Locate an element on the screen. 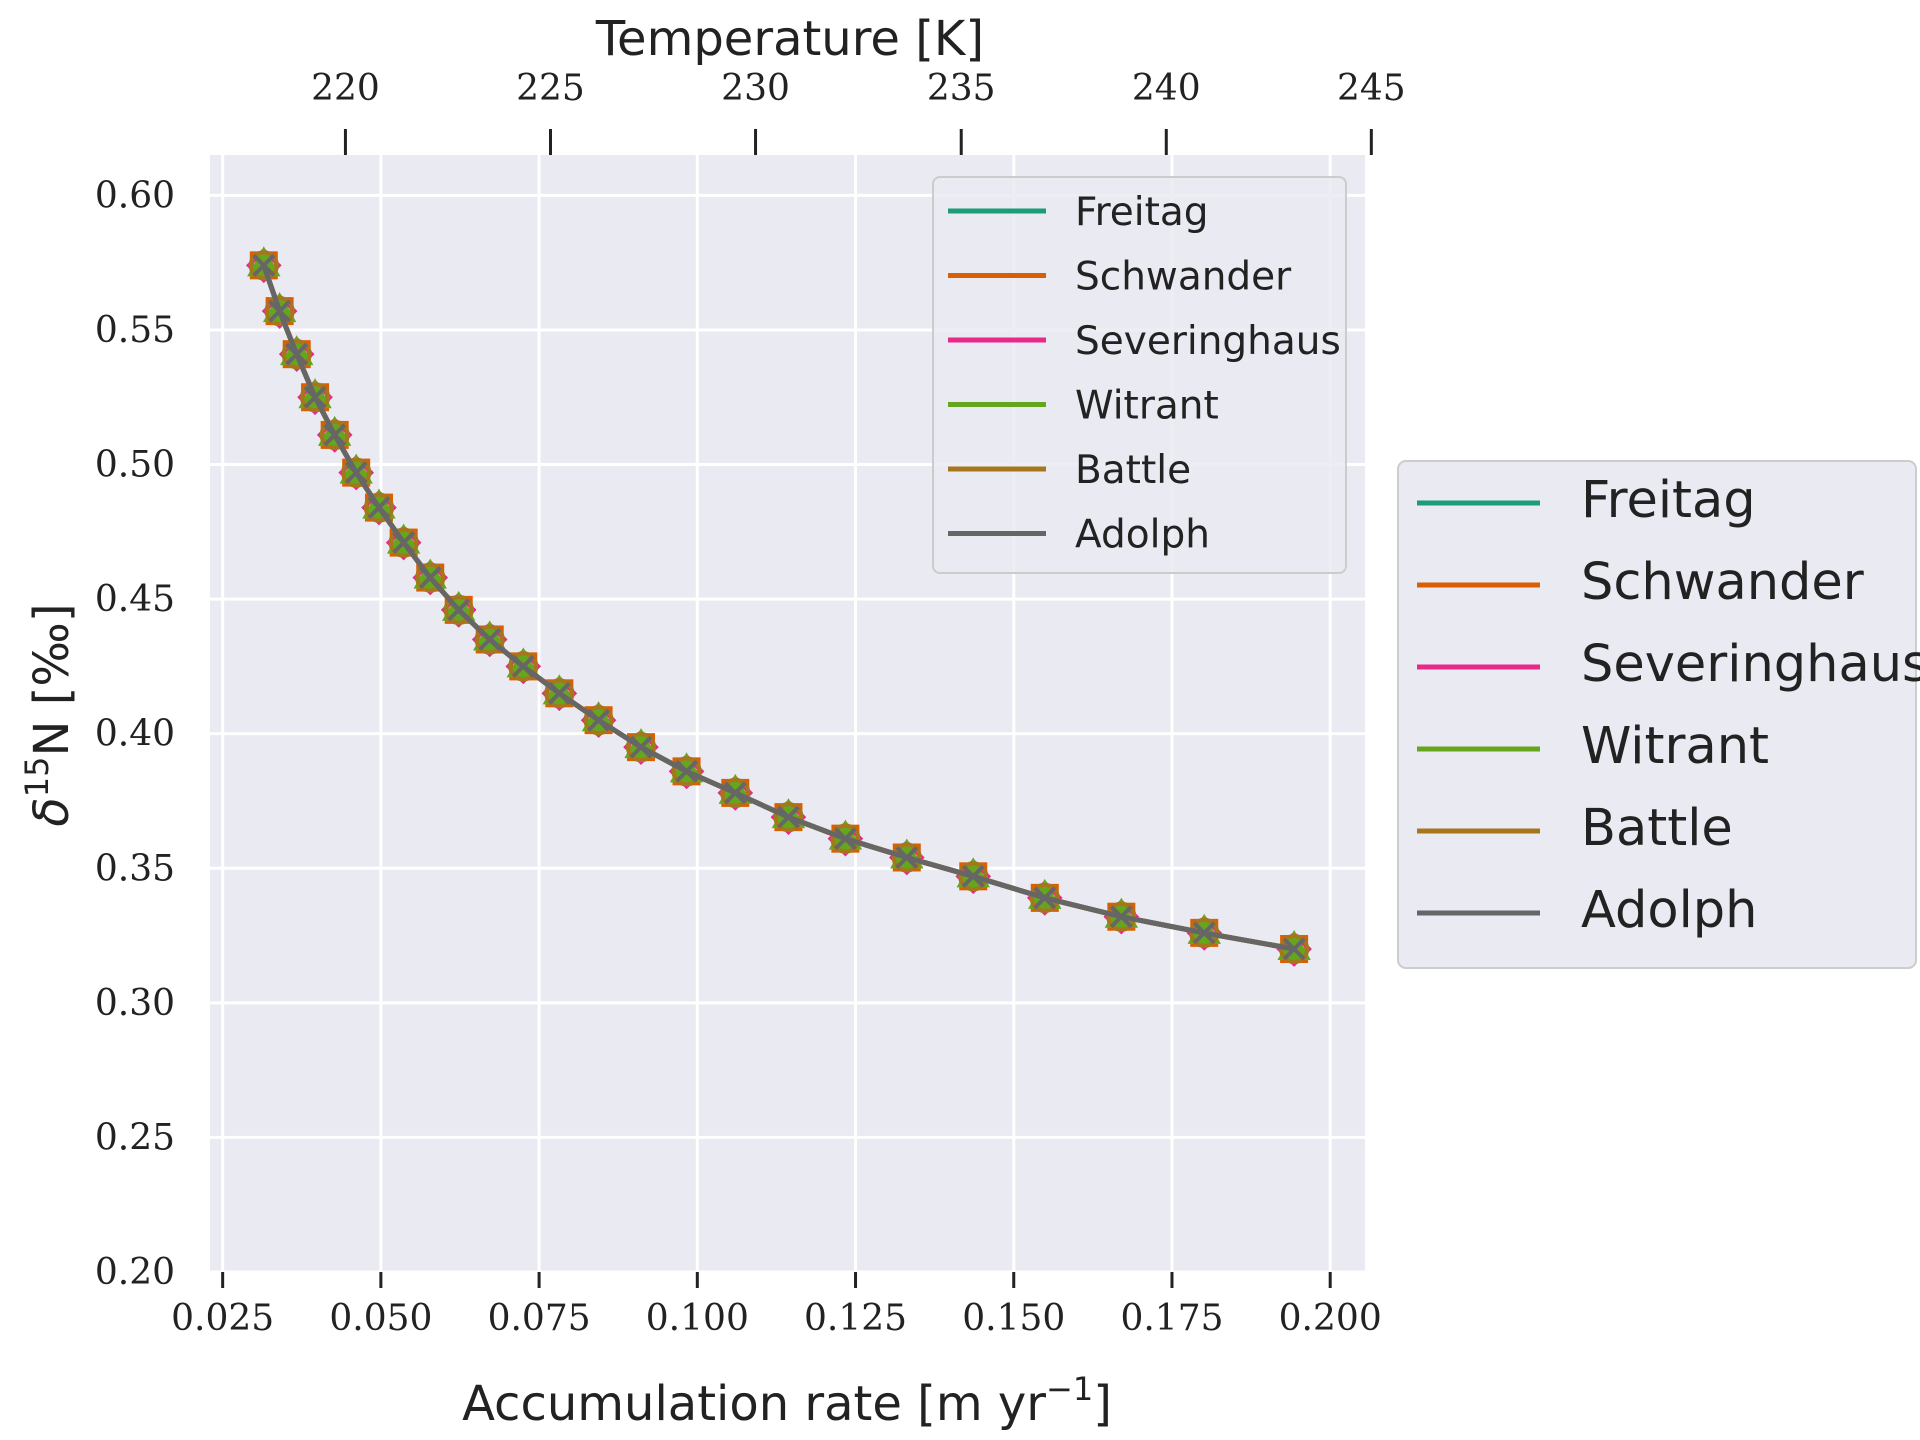 This screenshot has width=1920, height=1440. x-tick-label: 0.025 is located at coordinates (222, 1318).